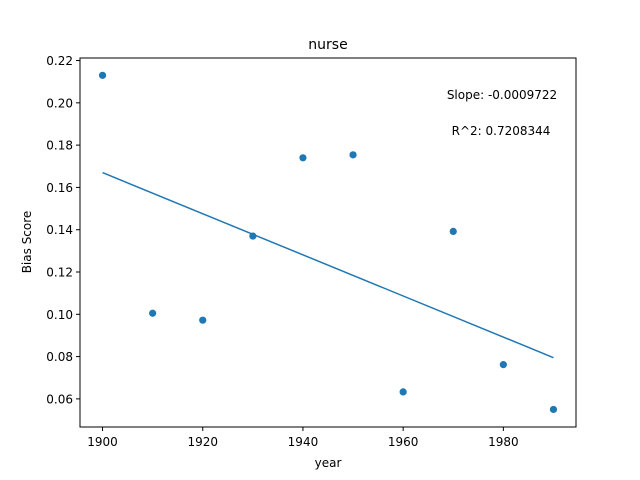 The width and height of the screenshot is (640, 480). What do you see at coordinates (59, 188) in the screenshot?
I see `y-tick-label: 0.16` at bounding box center [59, 188].